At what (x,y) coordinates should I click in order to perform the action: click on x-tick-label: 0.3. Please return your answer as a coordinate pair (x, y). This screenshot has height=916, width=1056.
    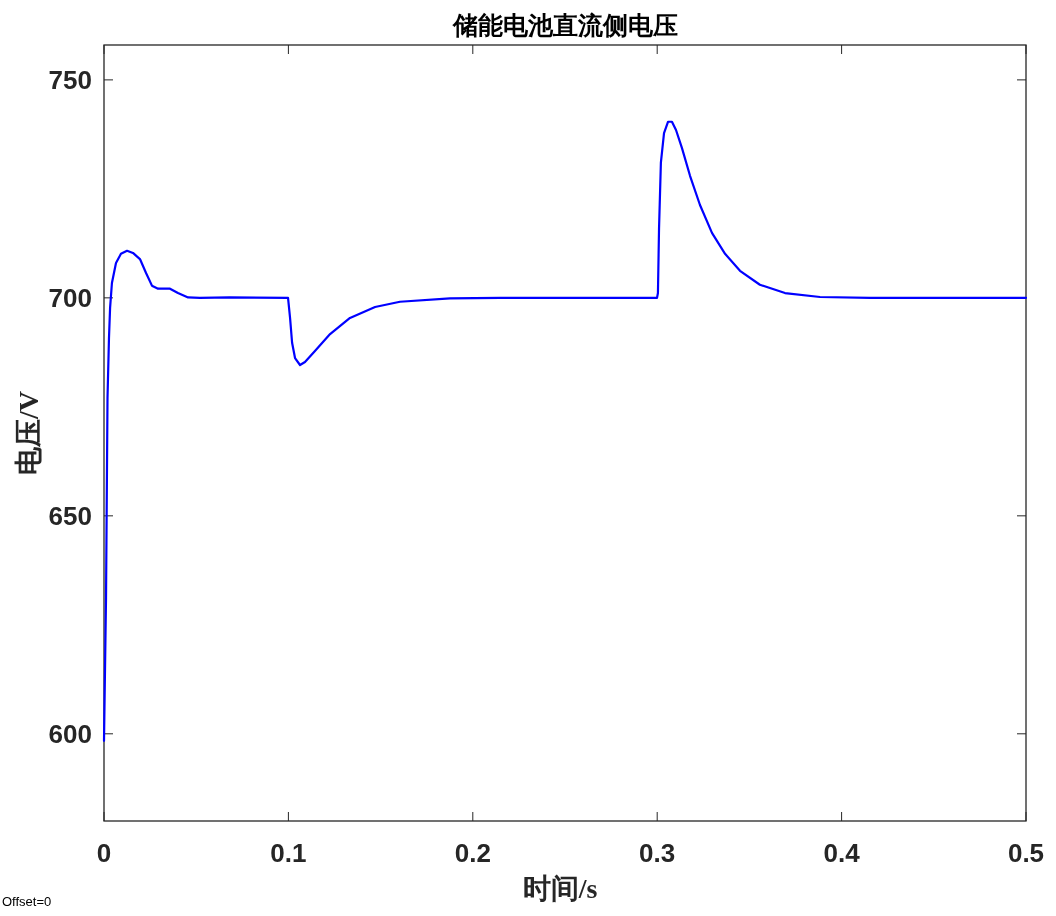
    Looking at the image, I should click on (657, 853).